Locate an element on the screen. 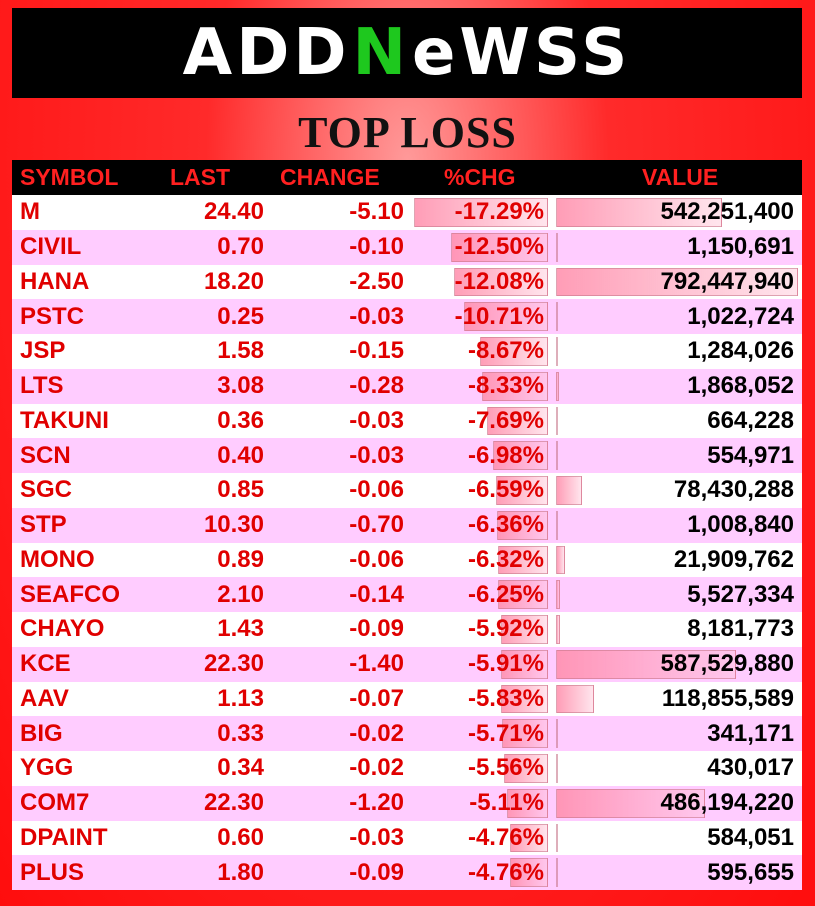  value-cell: 1,022,724 is located at coordinates (677, 316).